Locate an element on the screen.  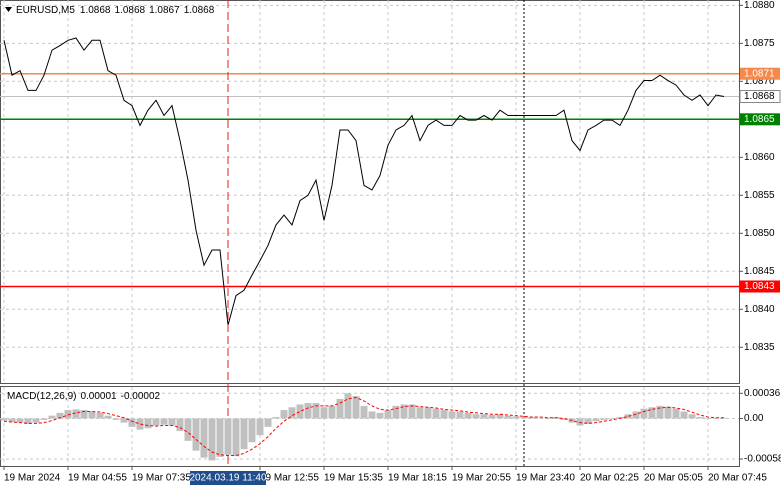
y-tick-label: 1.0860 is located at coordinates (759, 157).